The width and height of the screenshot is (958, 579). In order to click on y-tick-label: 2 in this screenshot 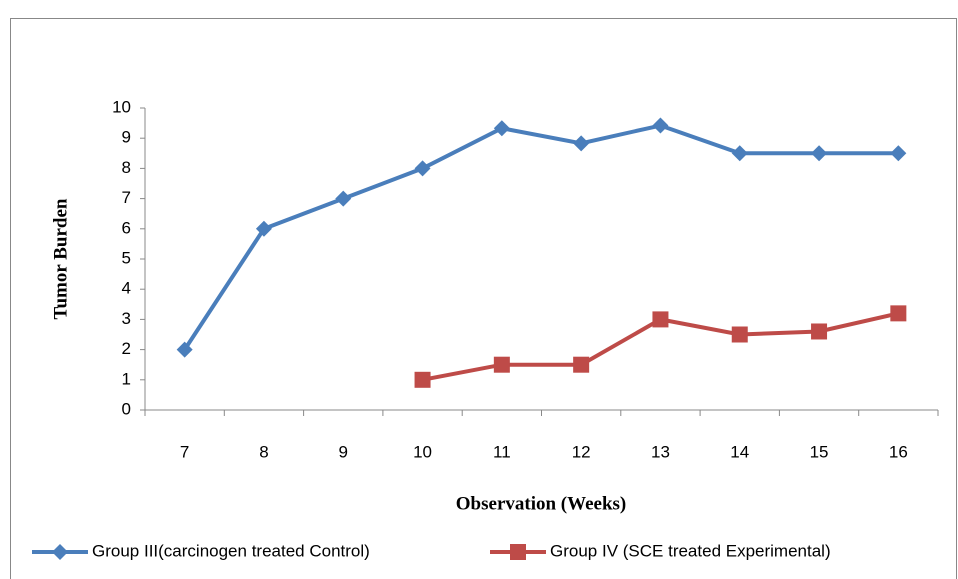, I will do `click(126, 348)`.